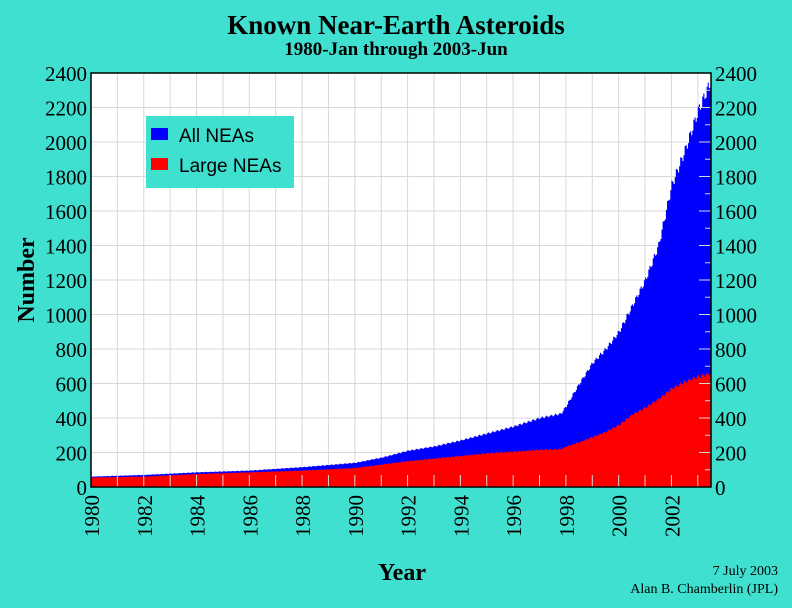 The image size is (792, 608). I want to click on x-tick-label: 1980, so click(92, 516).